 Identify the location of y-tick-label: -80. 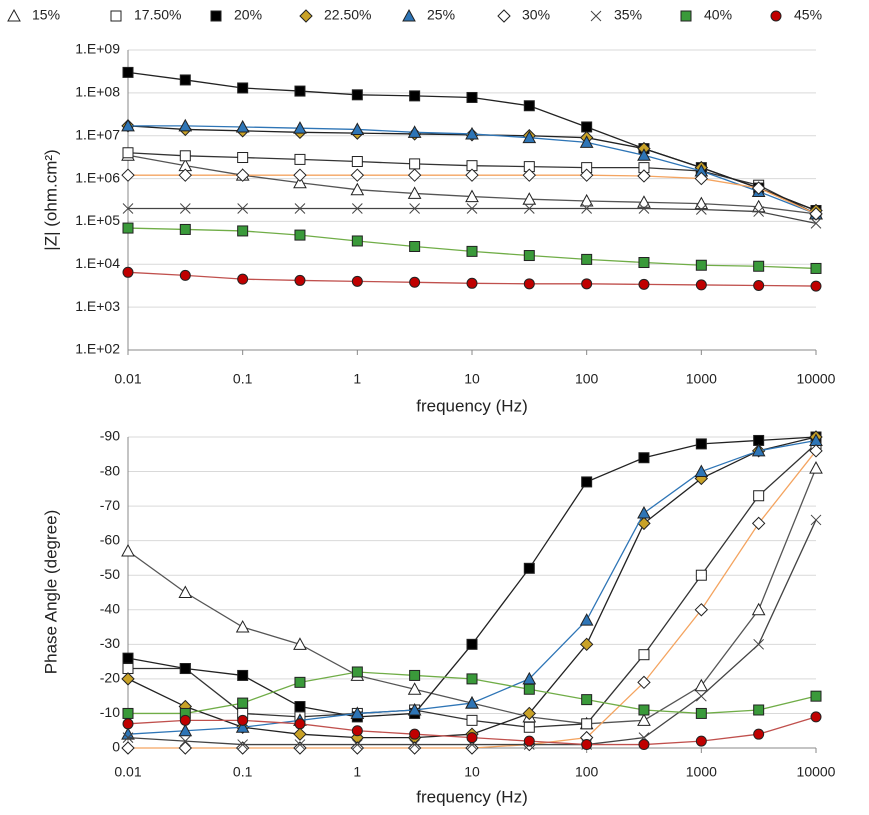
(110, 470).